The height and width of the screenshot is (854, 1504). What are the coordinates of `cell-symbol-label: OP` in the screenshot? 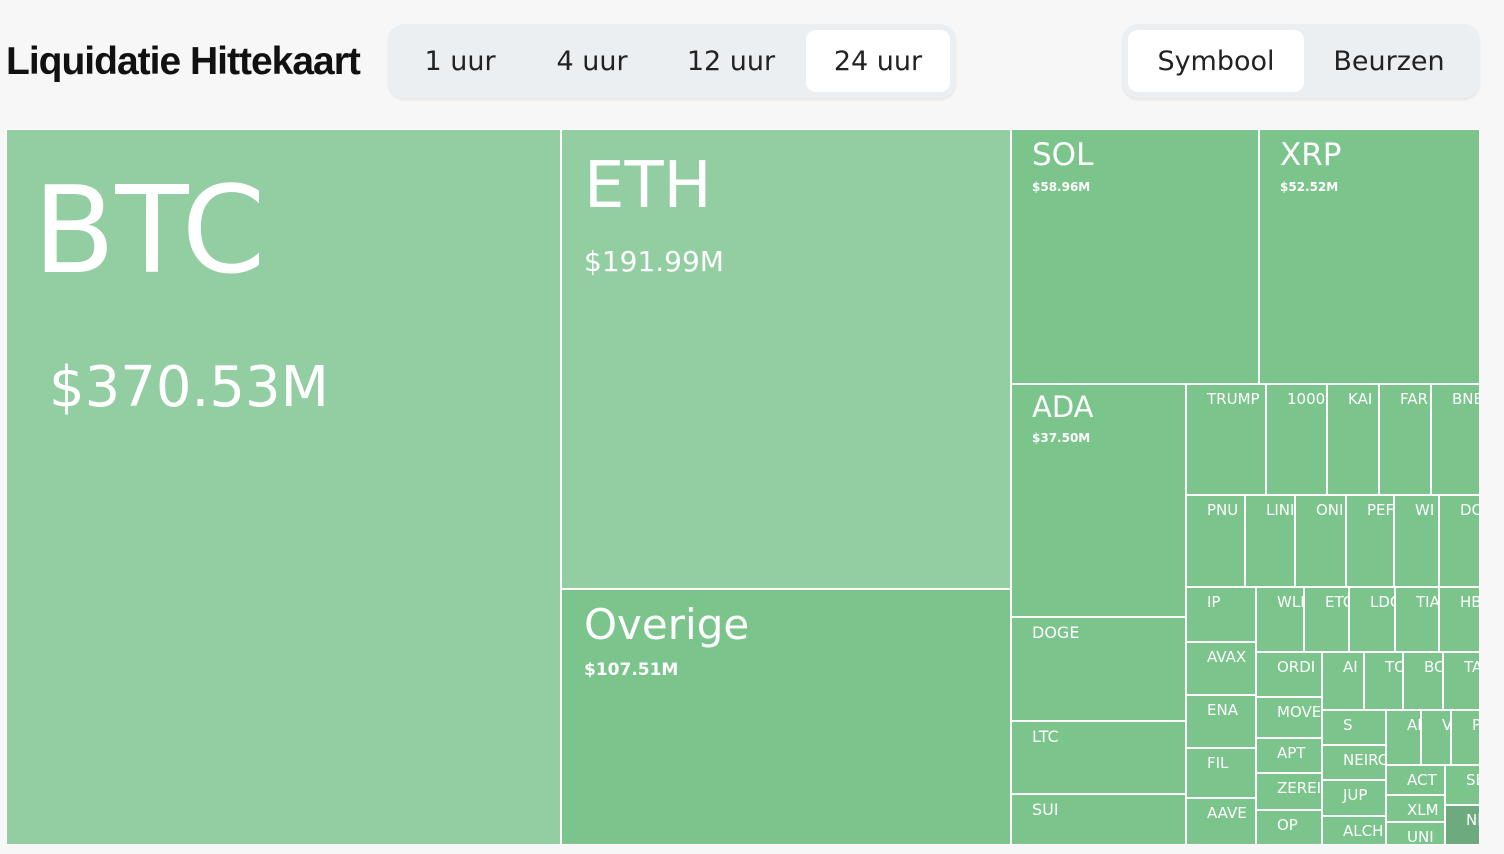 It's located at (1287, 825).